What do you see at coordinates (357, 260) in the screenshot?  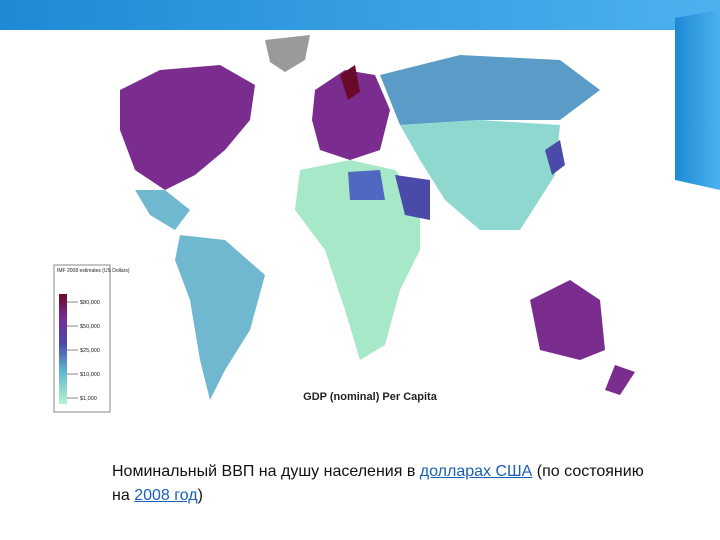 I see `africa` at bounding box center [357, 260].